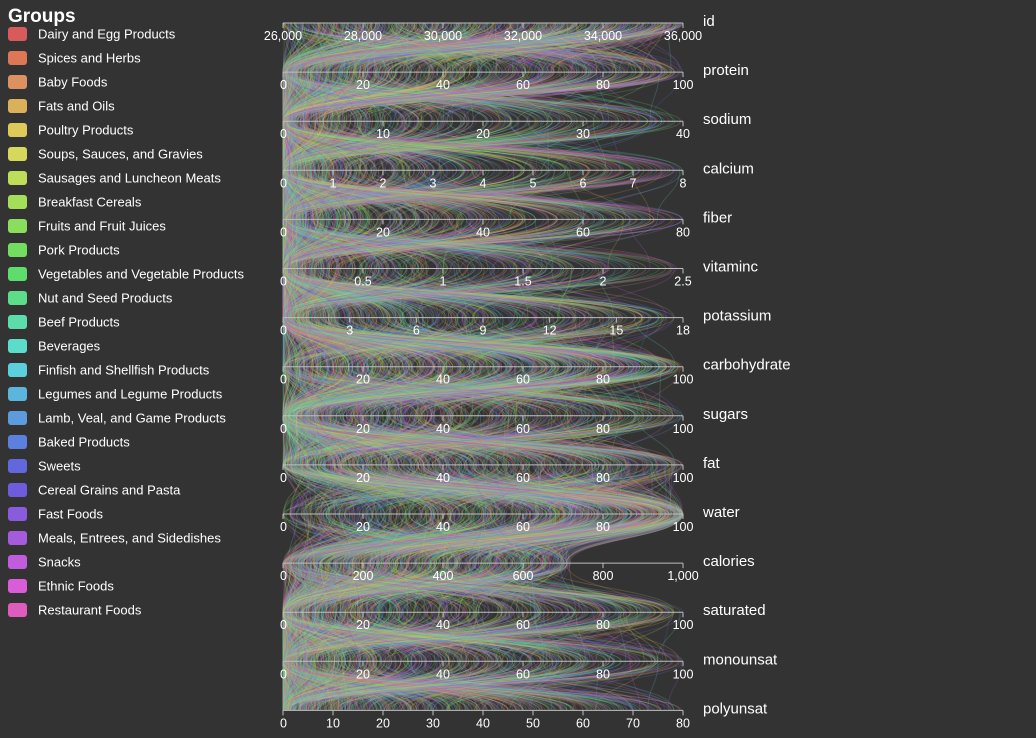 Image resolution: width=1036 pixels, height=738 pixels. I want to click on legend-item: Soups, Sauces, and Gravies, so click(105, 154).